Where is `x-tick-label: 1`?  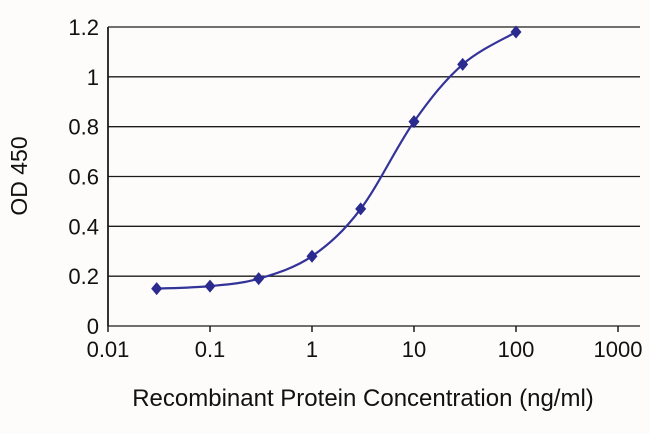 x-tick-label: 1 is located at coordinates (312, 349).